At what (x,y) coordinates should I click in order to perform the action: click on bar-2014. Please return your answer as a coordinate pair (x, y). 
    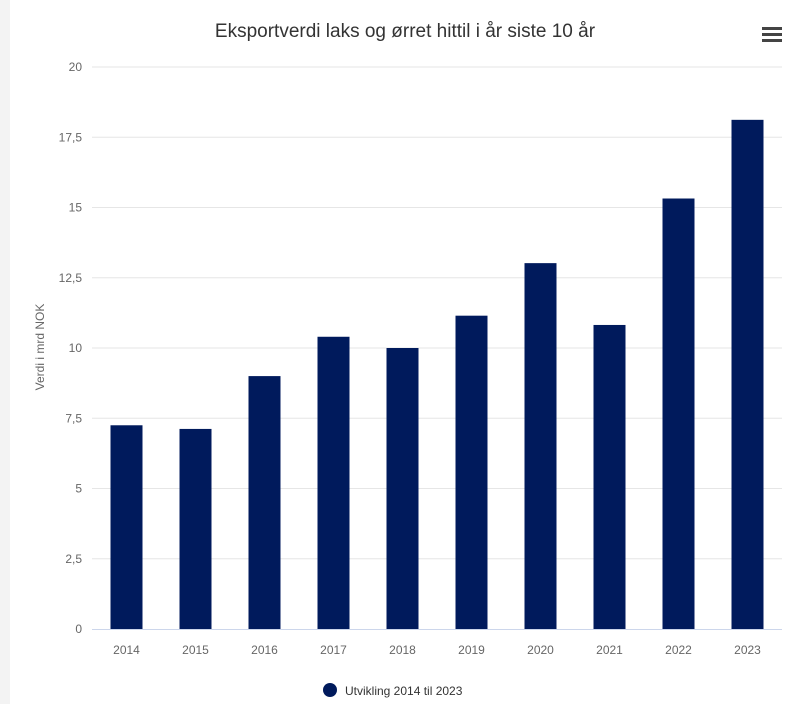
    Looking at the image, I should click on (126, 527).